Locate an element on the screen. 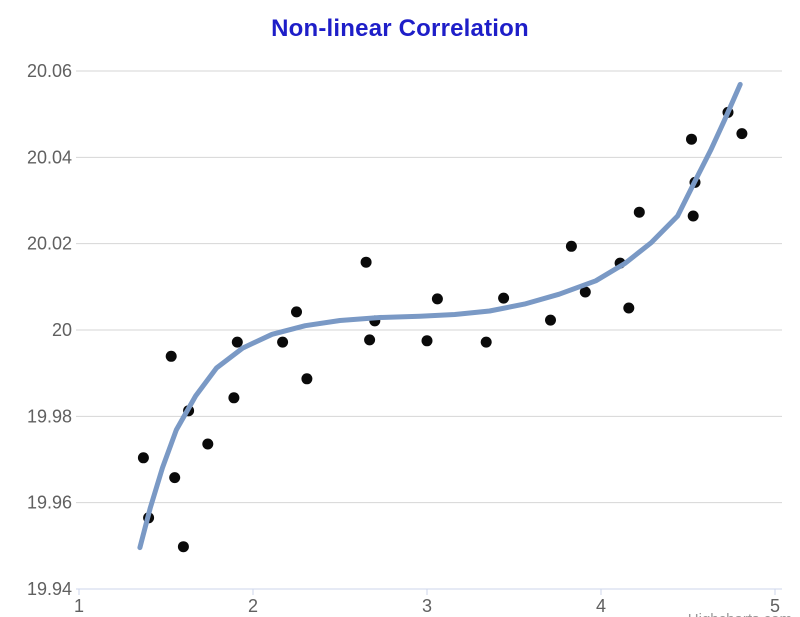 The image size is (800, 617). chart-title: Non-linear Correlation is located at coordinates (400, 28).